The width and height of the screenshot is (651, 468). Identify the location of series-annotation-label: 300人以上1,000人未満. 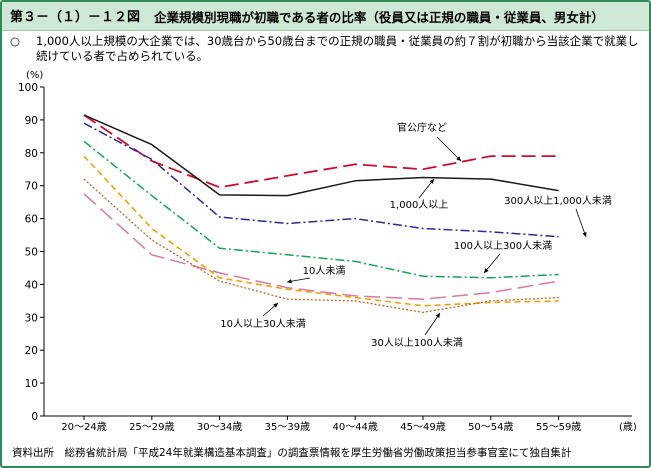
(558, 201).